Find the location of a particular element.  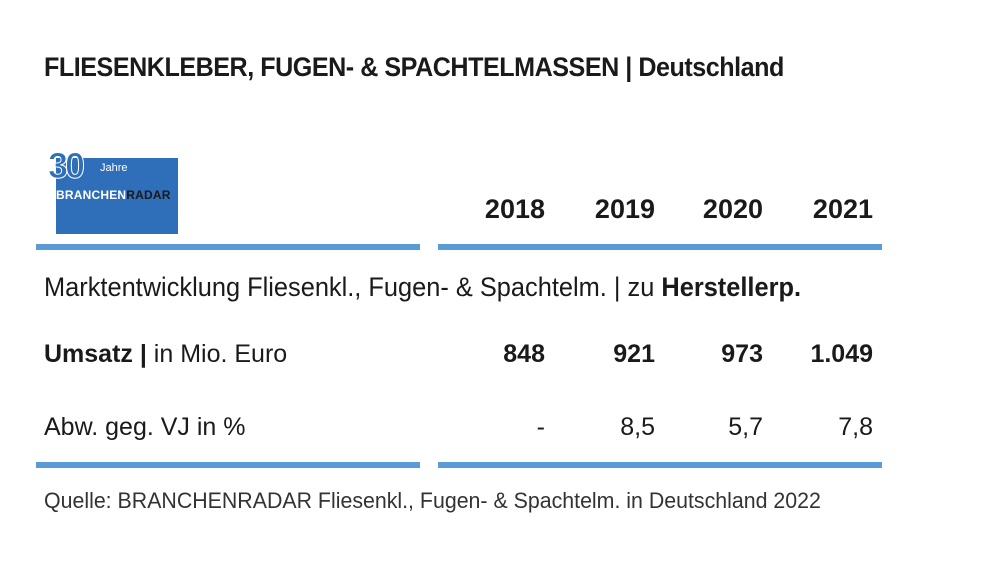

row-label-1: Abw. geg. VJ in % is located at coordinates (145, 427).